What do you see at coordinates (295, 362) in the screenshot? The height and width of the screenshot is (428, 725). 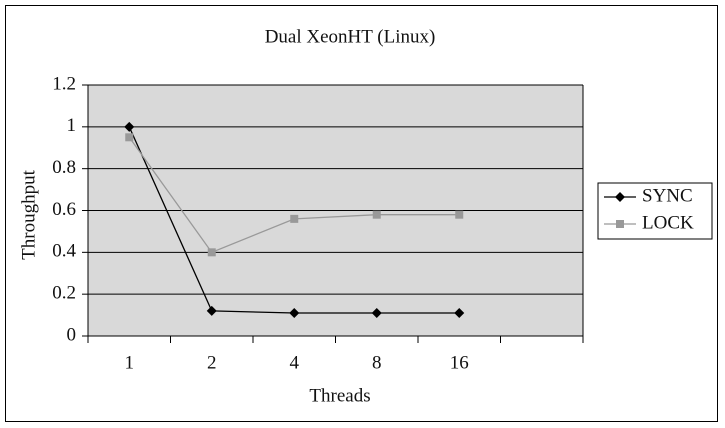 I see `x-tick-label: 4` at bounding box center [295, 362].